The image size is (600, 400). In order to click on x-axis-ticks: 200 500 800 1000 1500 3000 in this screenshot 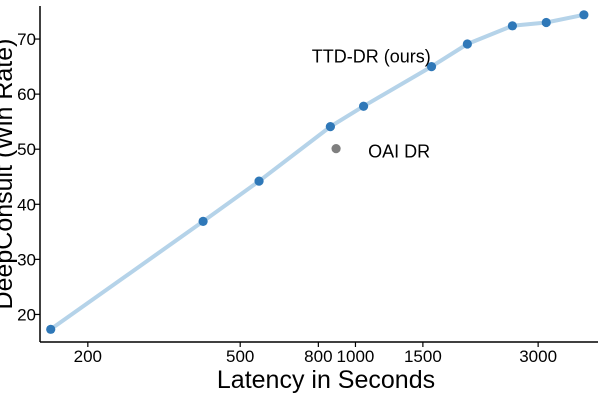, I will do `click(315, 354)`.